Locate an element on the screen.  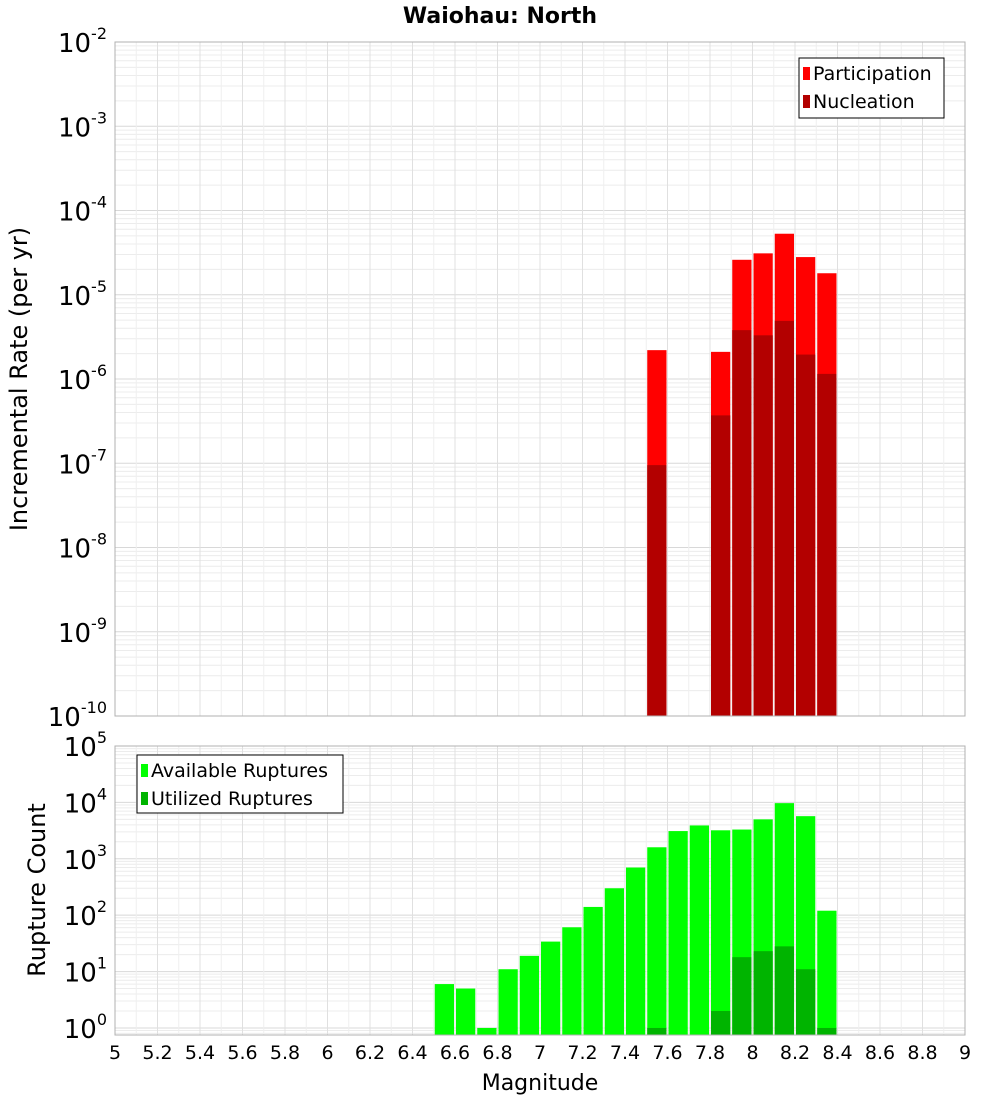
x-tick-label: 8.2 is located at coordinates (795, 1053).